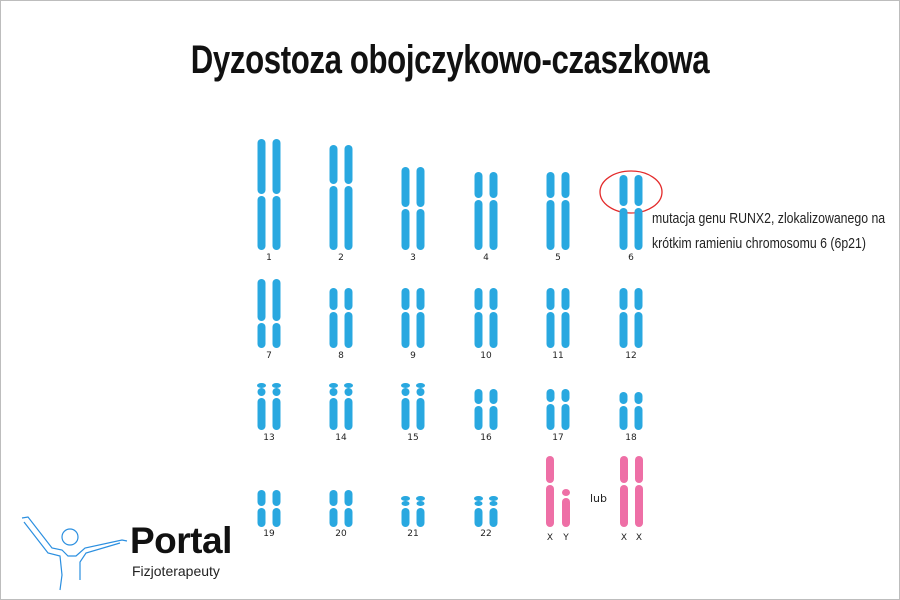 This screenshot has width=900, height=600. Describe the element at coordinates (550, 211) in the screenshot. I see `chromosome-5-a` at that location.